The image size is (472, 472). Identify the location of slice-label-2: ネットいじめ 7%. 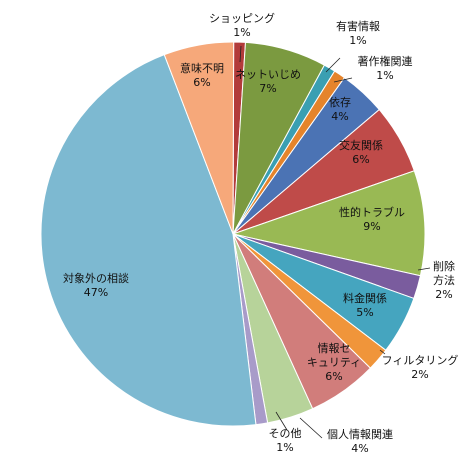
(268, 81).